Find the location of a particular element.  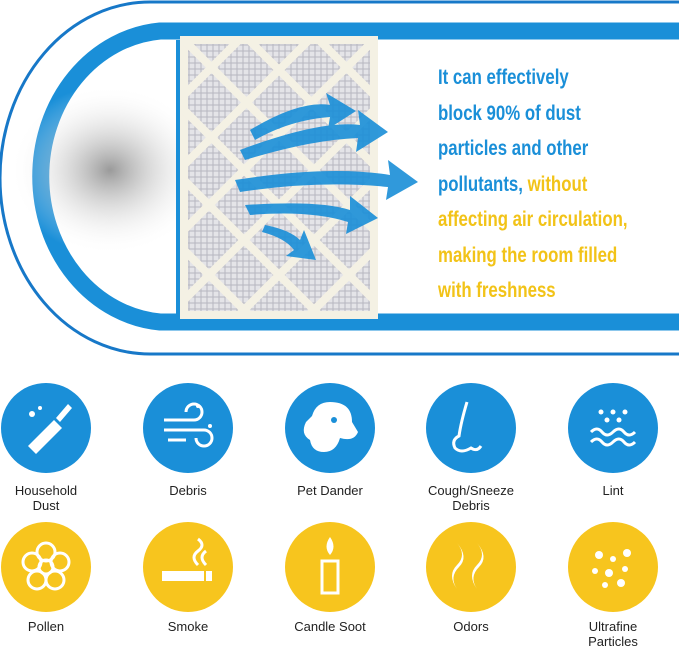

headline-text: particles and other is located at coordinates (513, 148).